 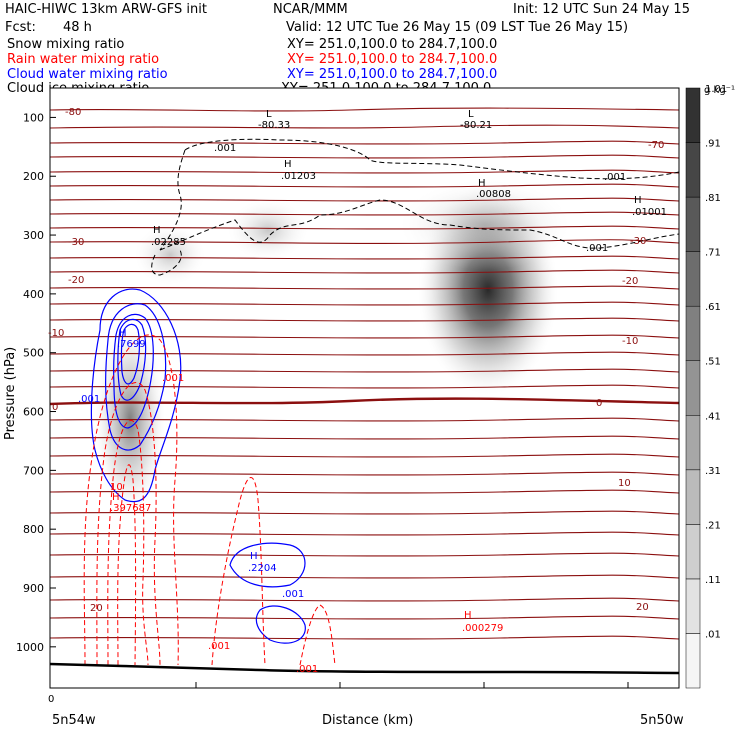 What do you see at coordinates (55, 407) in the screenshot?
I see `isotherm-label: 0` at bounding box center [55, 407].